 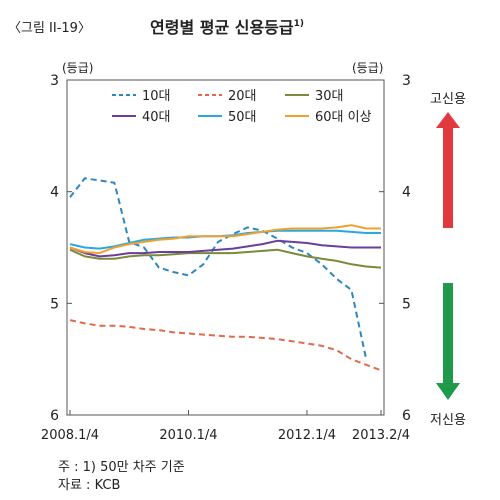 What do you see at coordinates (188, 435) in the screenshot?
I see `x-tick-label: 2010.1/4` at bounding box center [188, 435].